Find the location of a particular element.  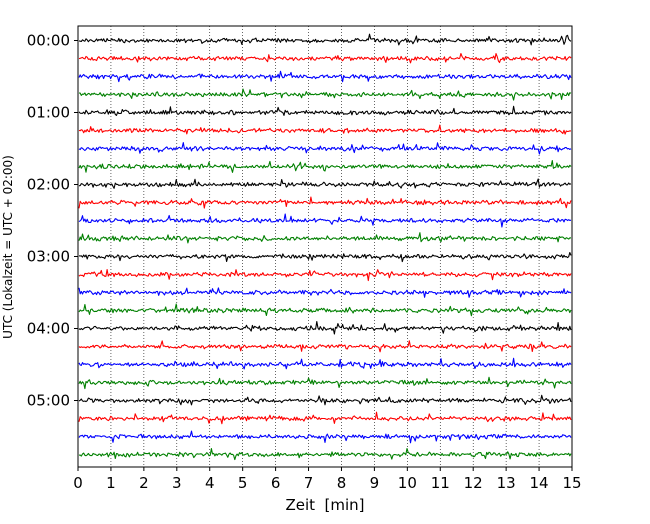

y-tick-label: 02:00 is located at coordinates (48, 185).